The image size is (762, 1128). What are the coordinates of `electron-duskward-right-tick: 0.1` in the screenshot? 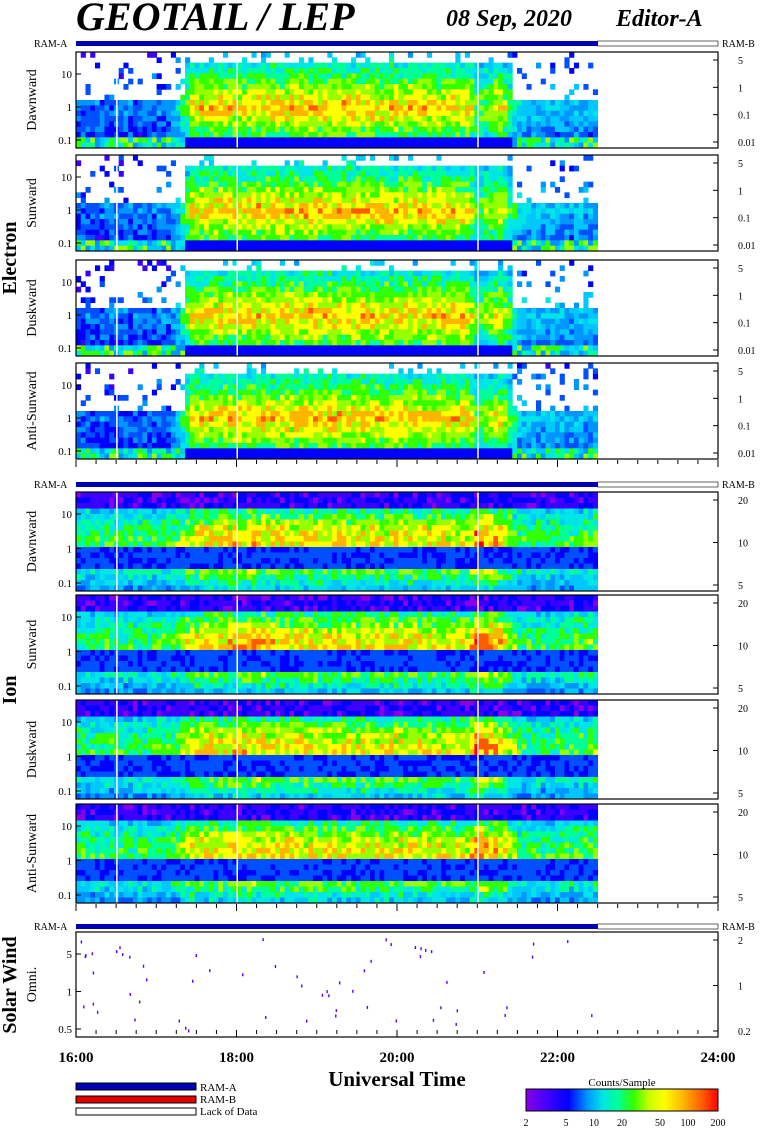 It's located at (744, 324).